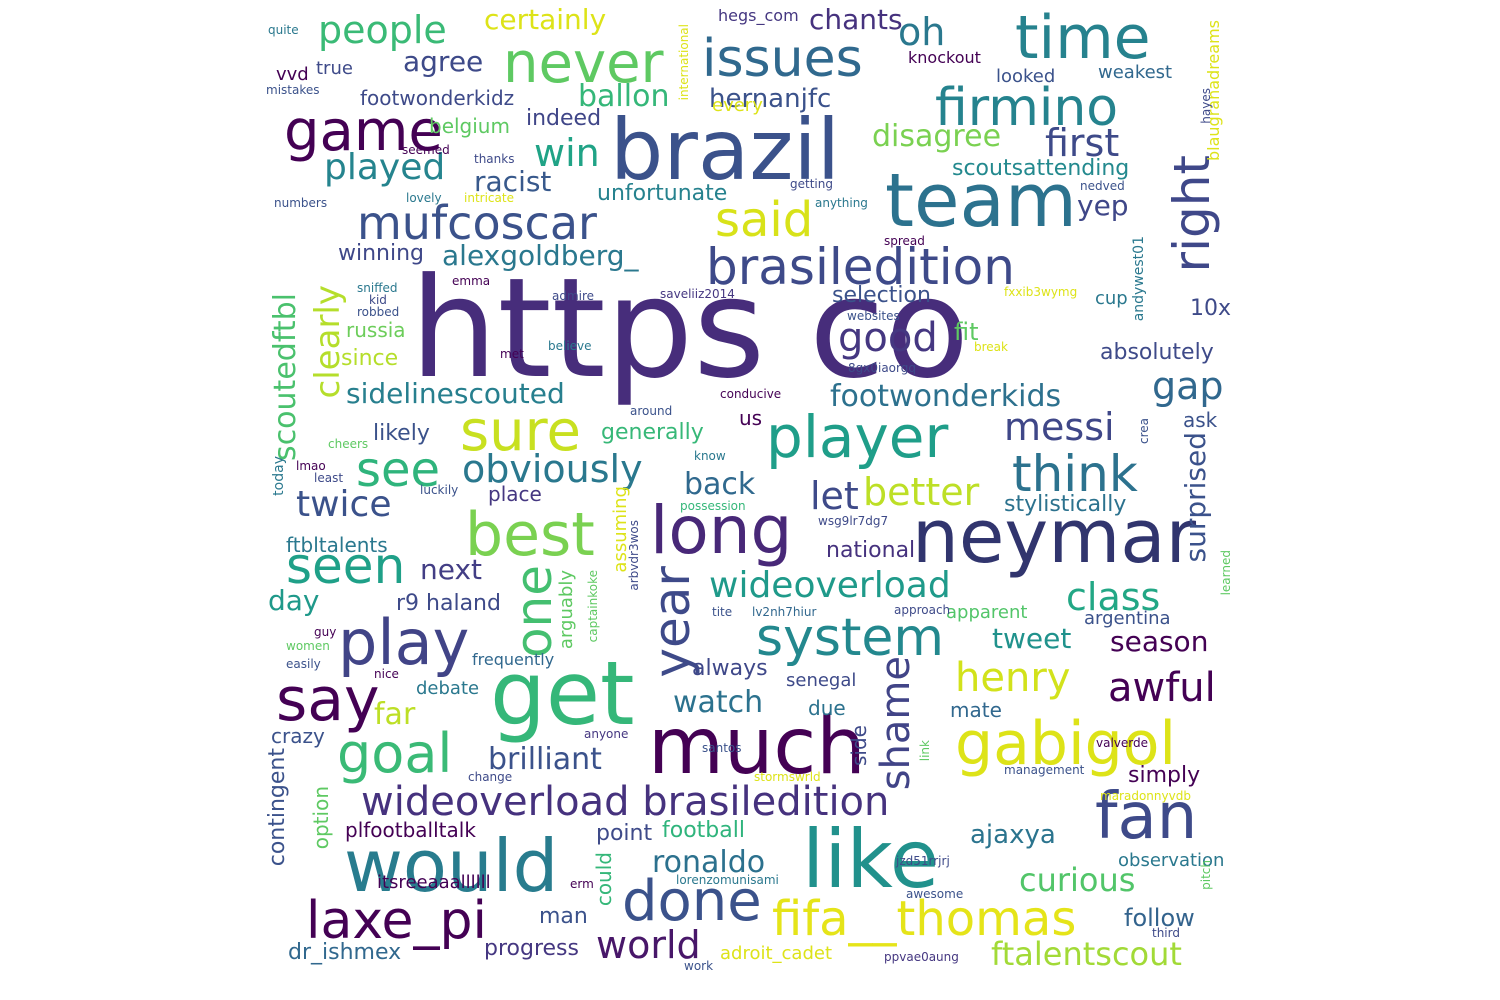 The width and height of the screenshot is (1500, 1000). I want to click on word-websites: websites, so click(873, 316).